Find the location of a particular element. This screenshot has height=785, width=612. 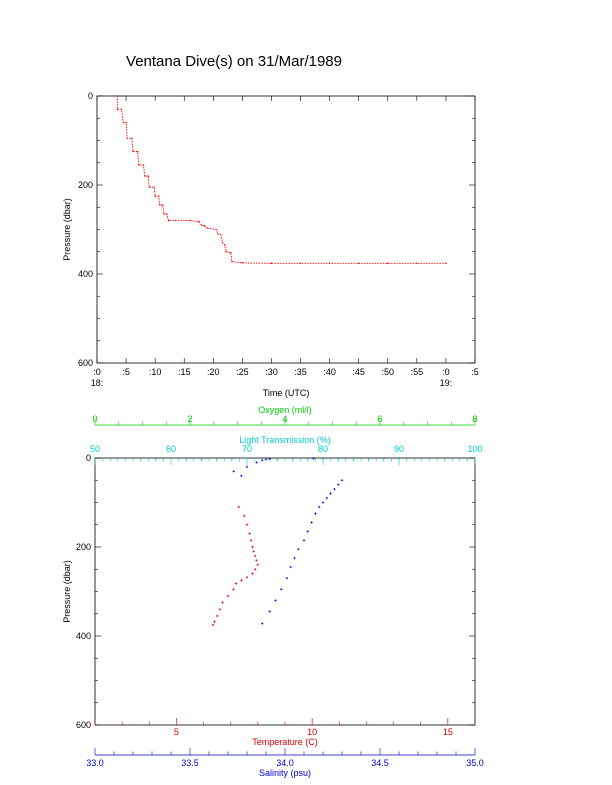

light_transmission-tick-label: 100 is located at coordinates (474, 449).